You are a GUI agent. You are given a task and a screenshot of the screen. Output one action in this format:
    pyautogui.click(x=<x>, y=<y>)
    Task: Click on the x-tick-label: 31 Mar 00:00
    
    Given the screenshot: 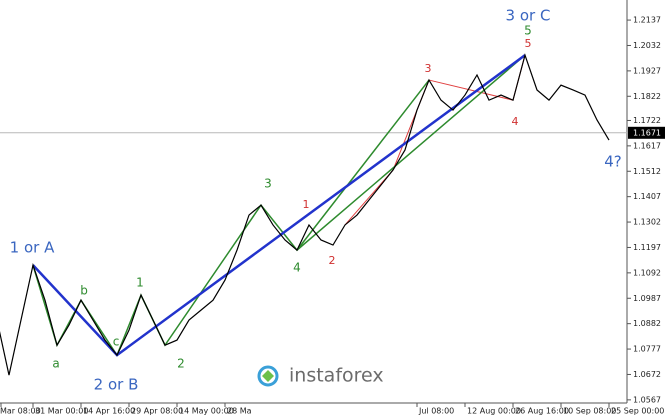 What is the action you would take?
    pyautogui.click(x=61, y=411)
    